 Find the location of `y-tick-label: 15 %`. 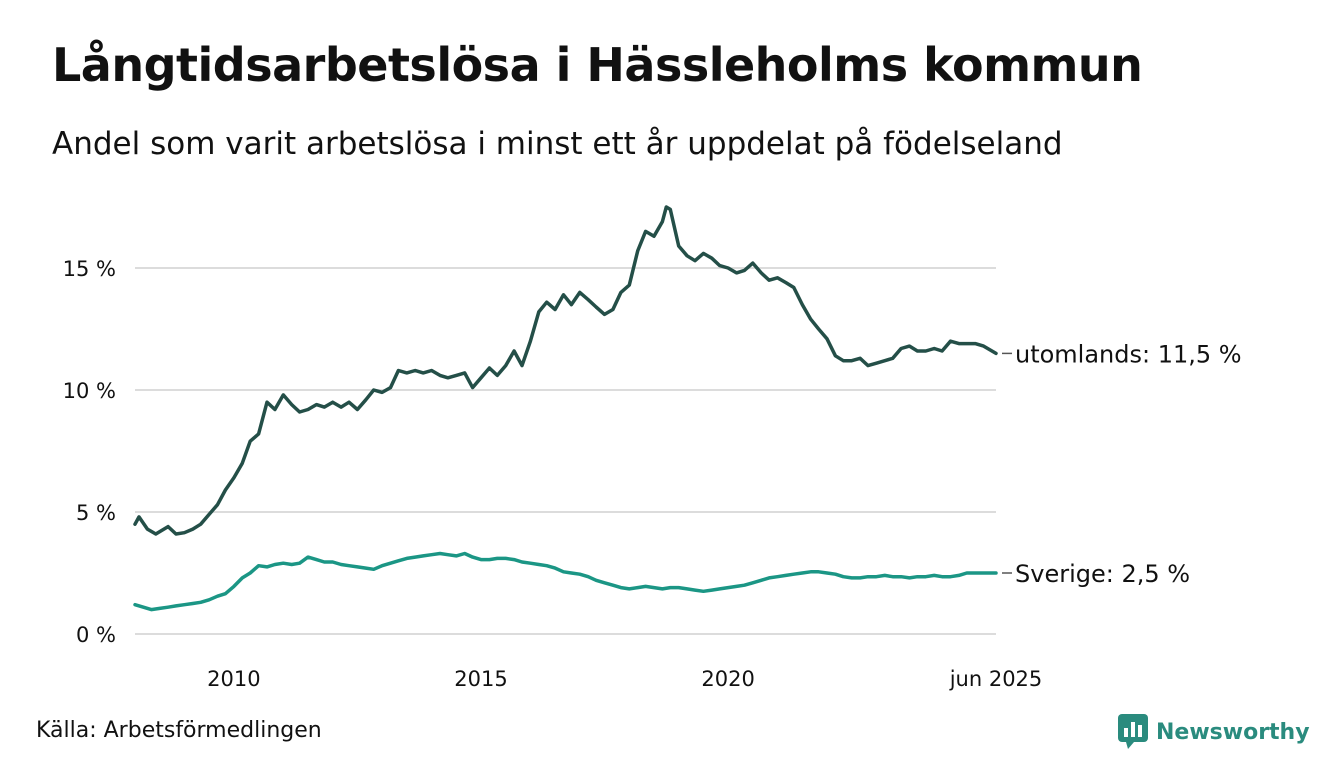

y-tick-label: 15 % is located at coordinates (89, 269).